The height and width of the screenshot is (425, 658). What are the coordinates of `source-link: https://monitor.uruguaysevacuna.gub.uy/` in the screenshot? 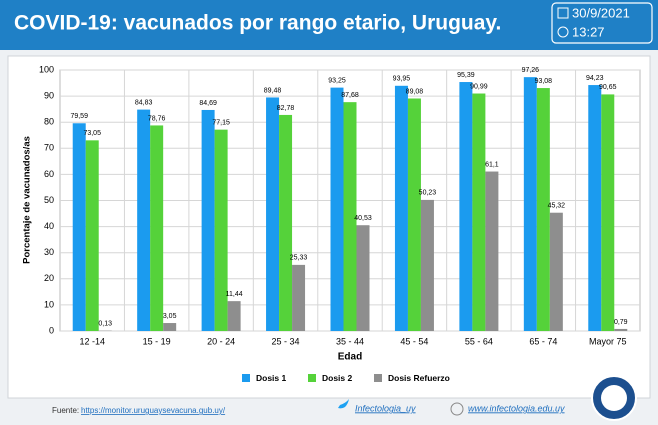 It's located at (153, 410).